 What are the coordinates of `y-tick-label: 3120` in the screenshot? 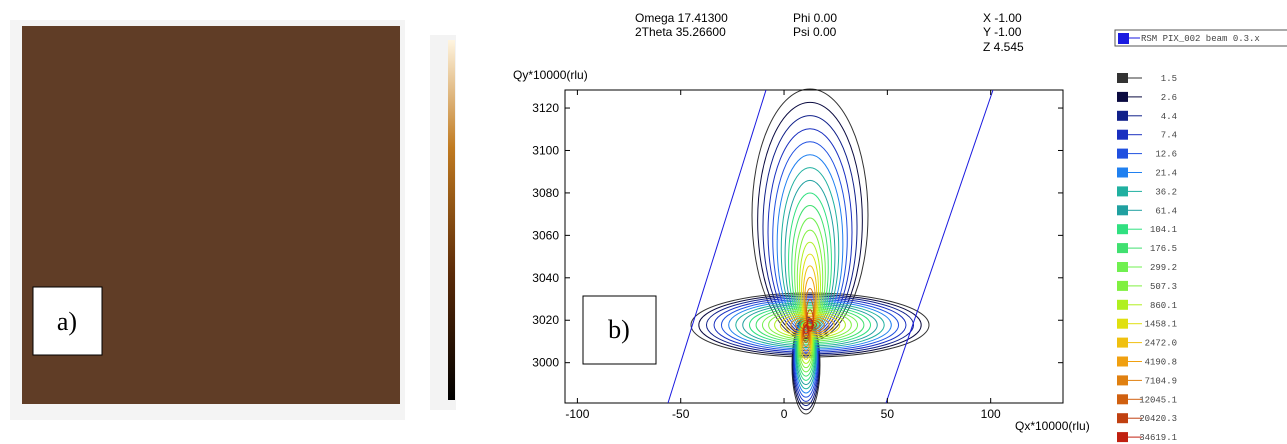 It's located at (545, 108).